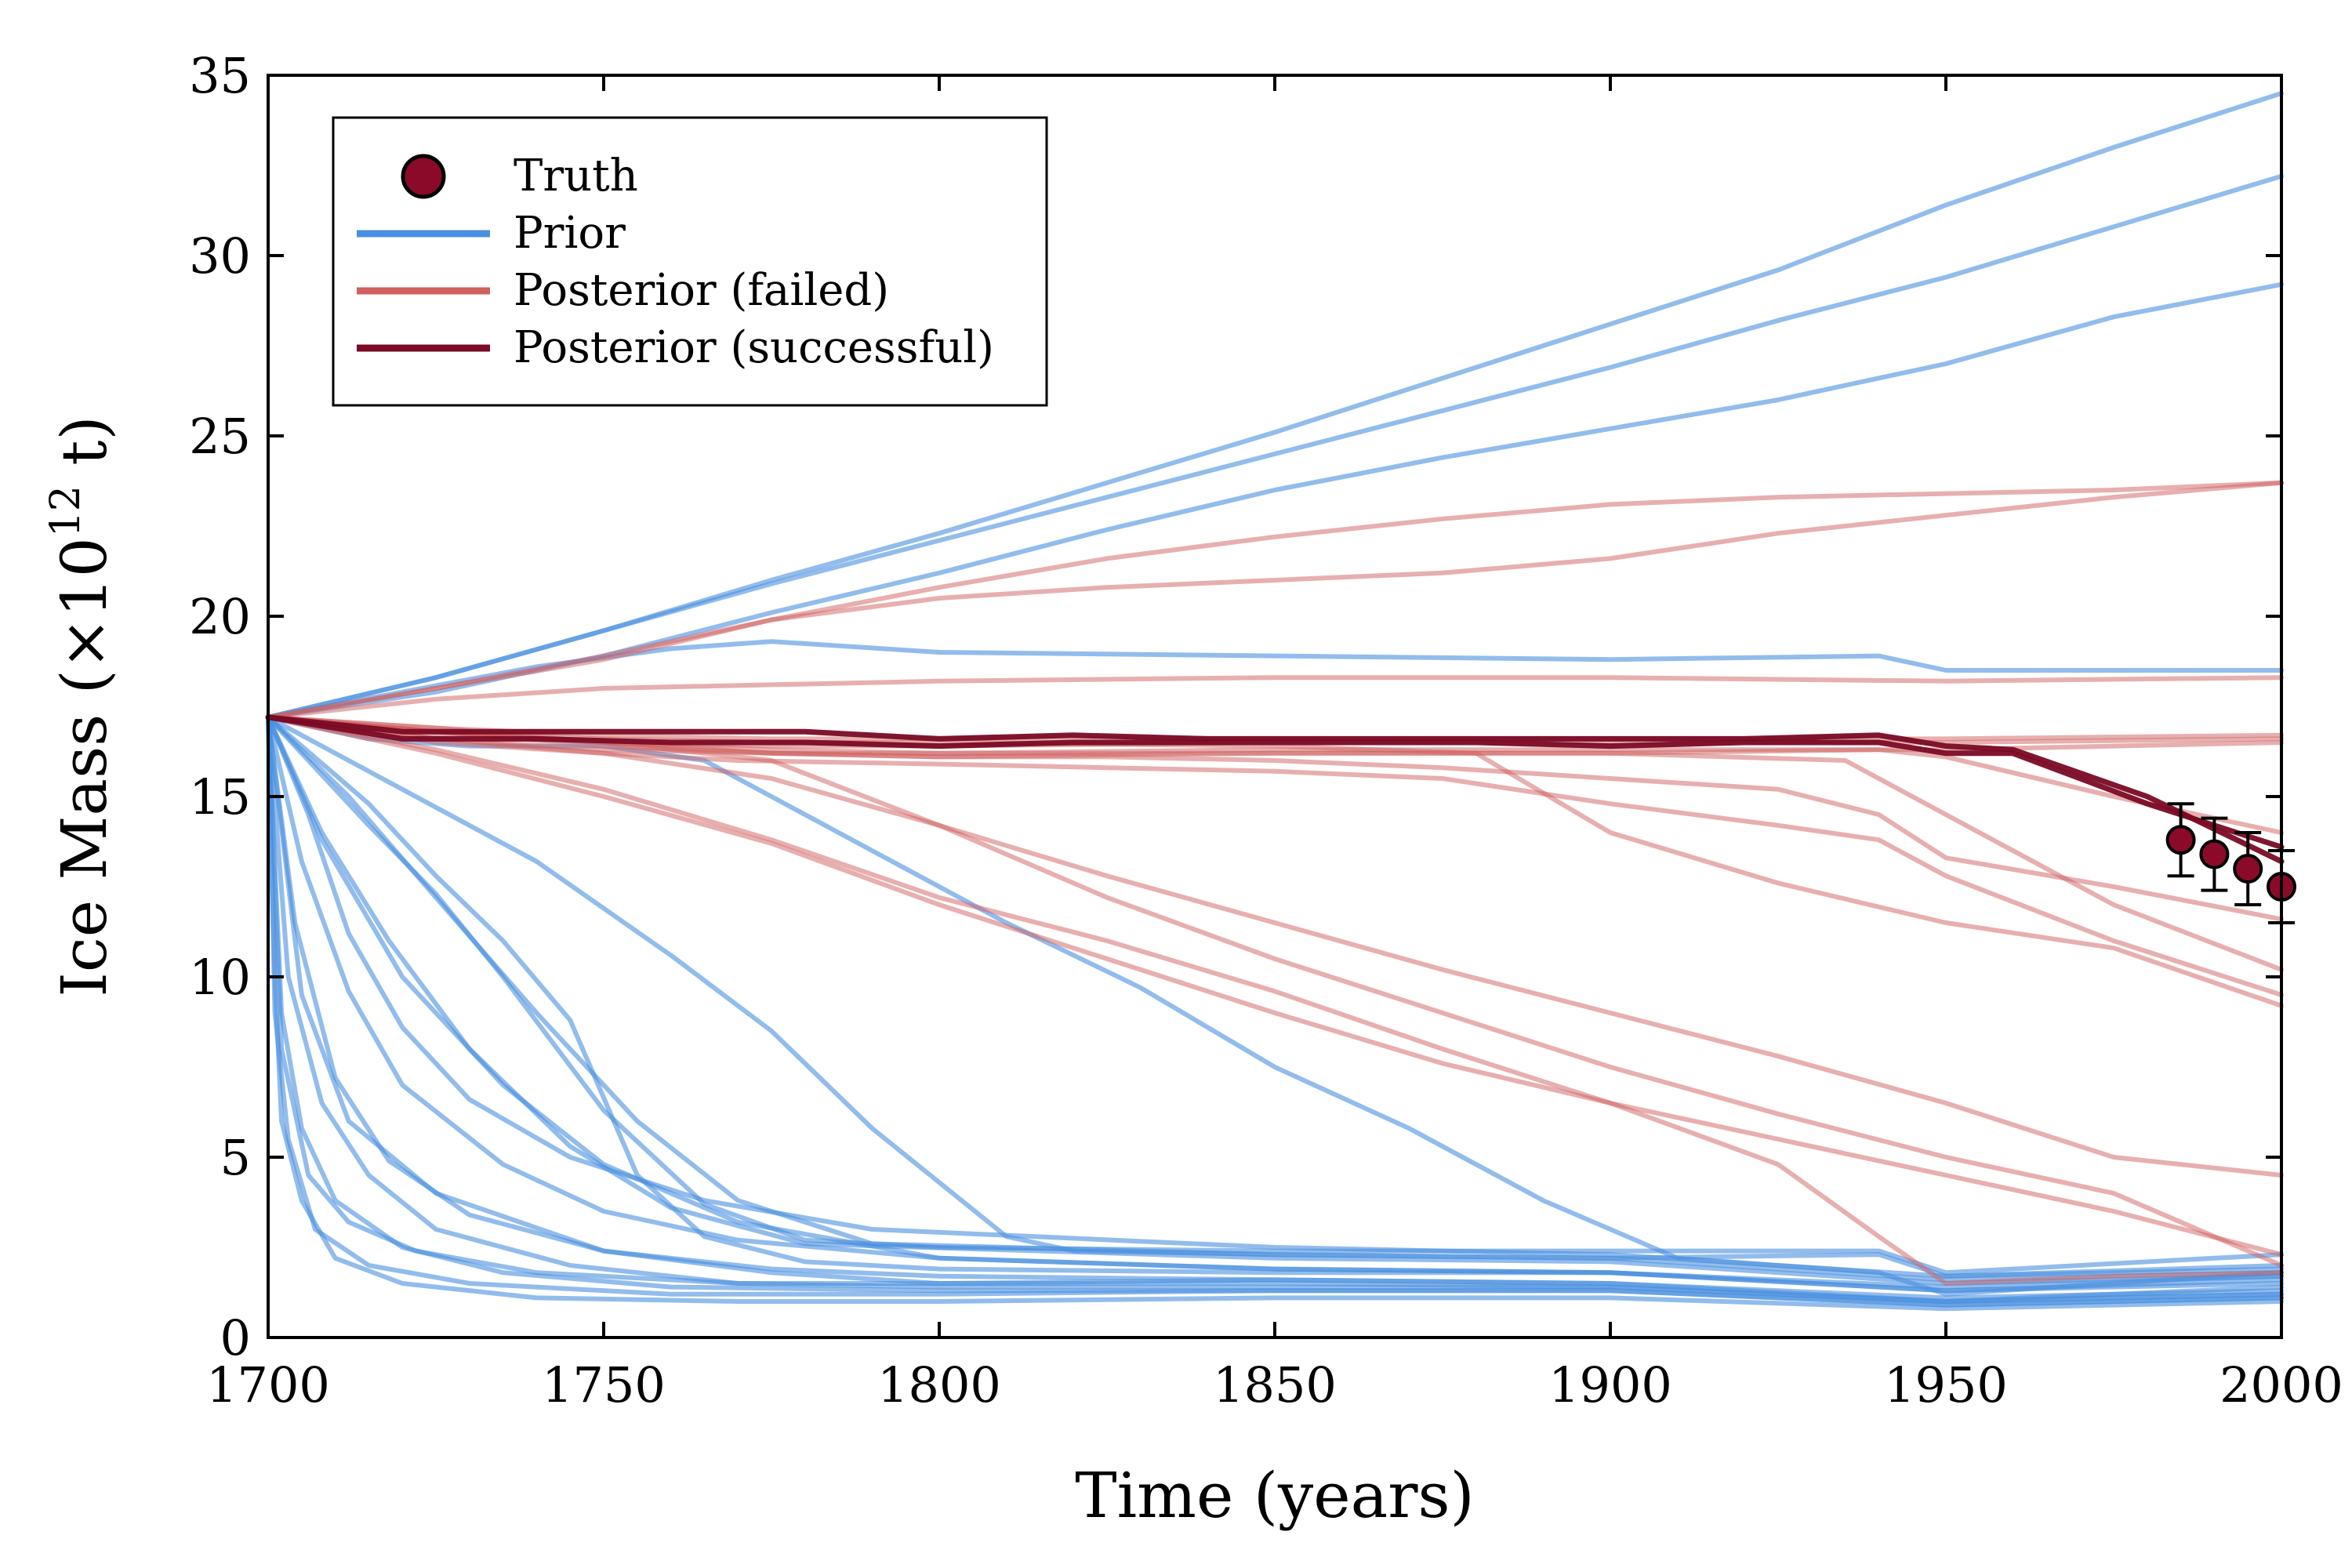 The height and width of the screenshot is (1568, 2352). I want to click on y-tick-label-5: 25, so click(220, 436).